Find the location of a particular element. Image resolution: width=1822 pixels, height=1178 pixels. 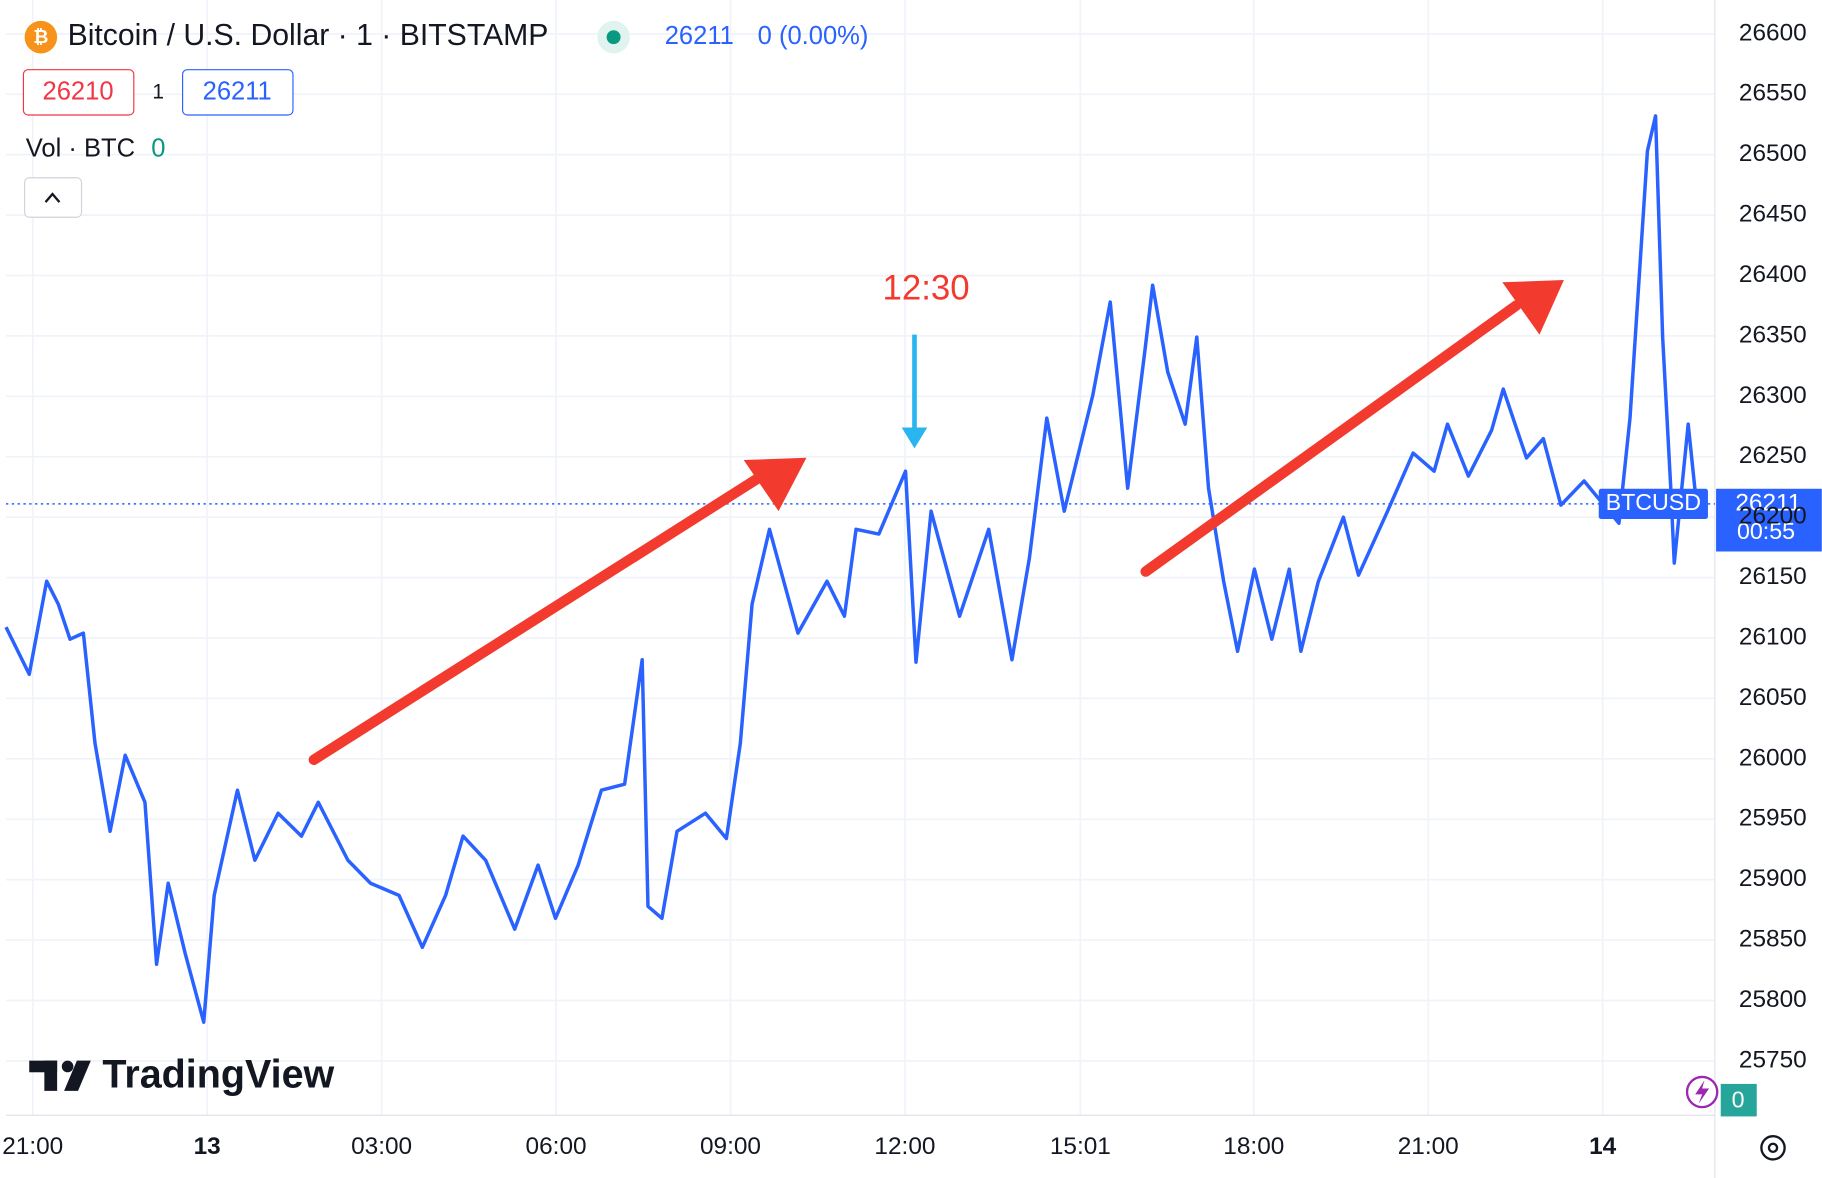

series-tag-name: BTCUSD is located at coordinates (1653, 502).